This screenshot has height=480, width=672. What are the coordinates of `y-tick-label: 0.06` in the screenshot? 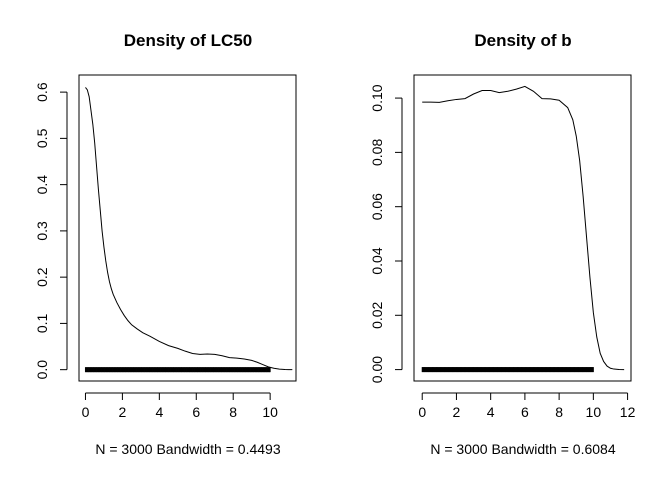 It's located at (377, 206).